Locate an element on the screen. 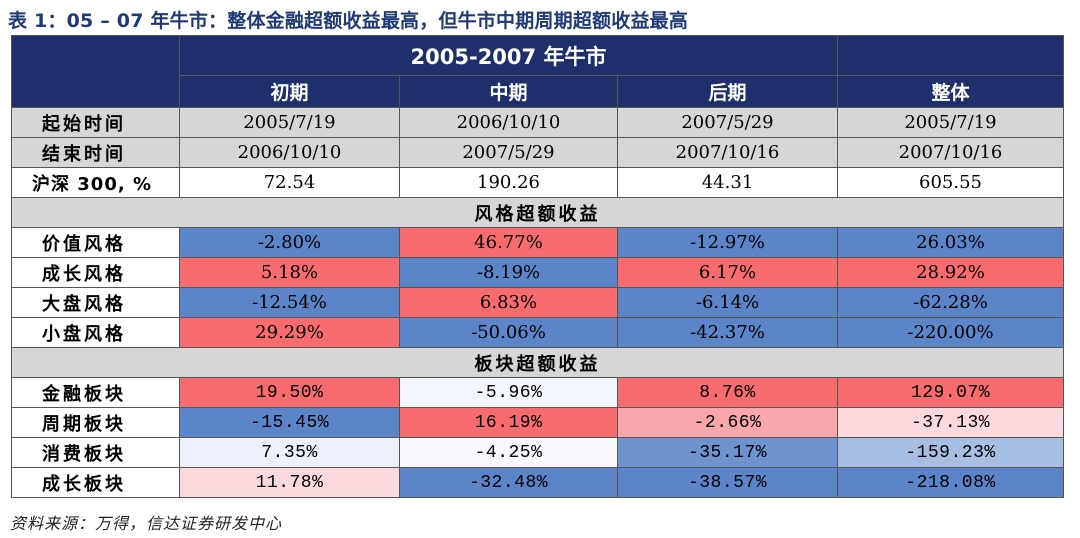 The height and width of the screenshot is (538, 1080). row-label: 价值风格 is located at coordinates (95, 242).